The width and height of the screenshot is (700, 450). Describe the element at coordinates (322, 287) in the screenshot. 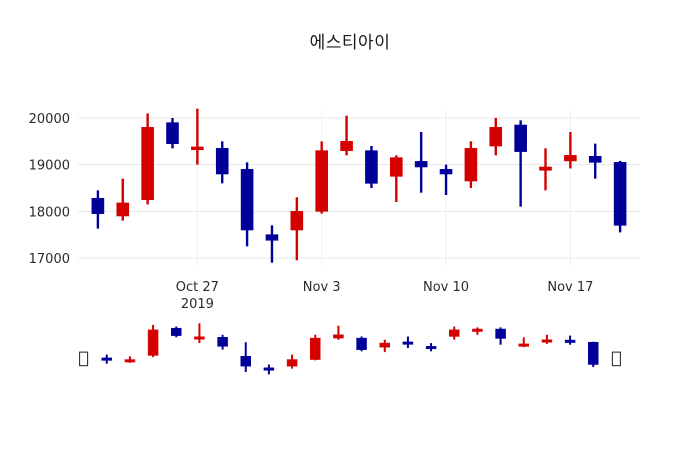

I see `x-axis-tick-label: Nov 3` at that location.